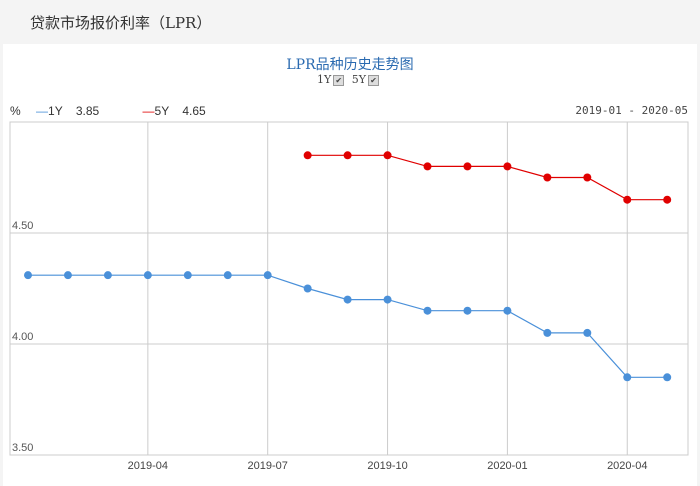 This screenshot has width=700, height=486. What do you see at coordinates (194, 111) in the screenshot?
I see `legend-5y-value: 4.65` at bounding box center [194, 111].